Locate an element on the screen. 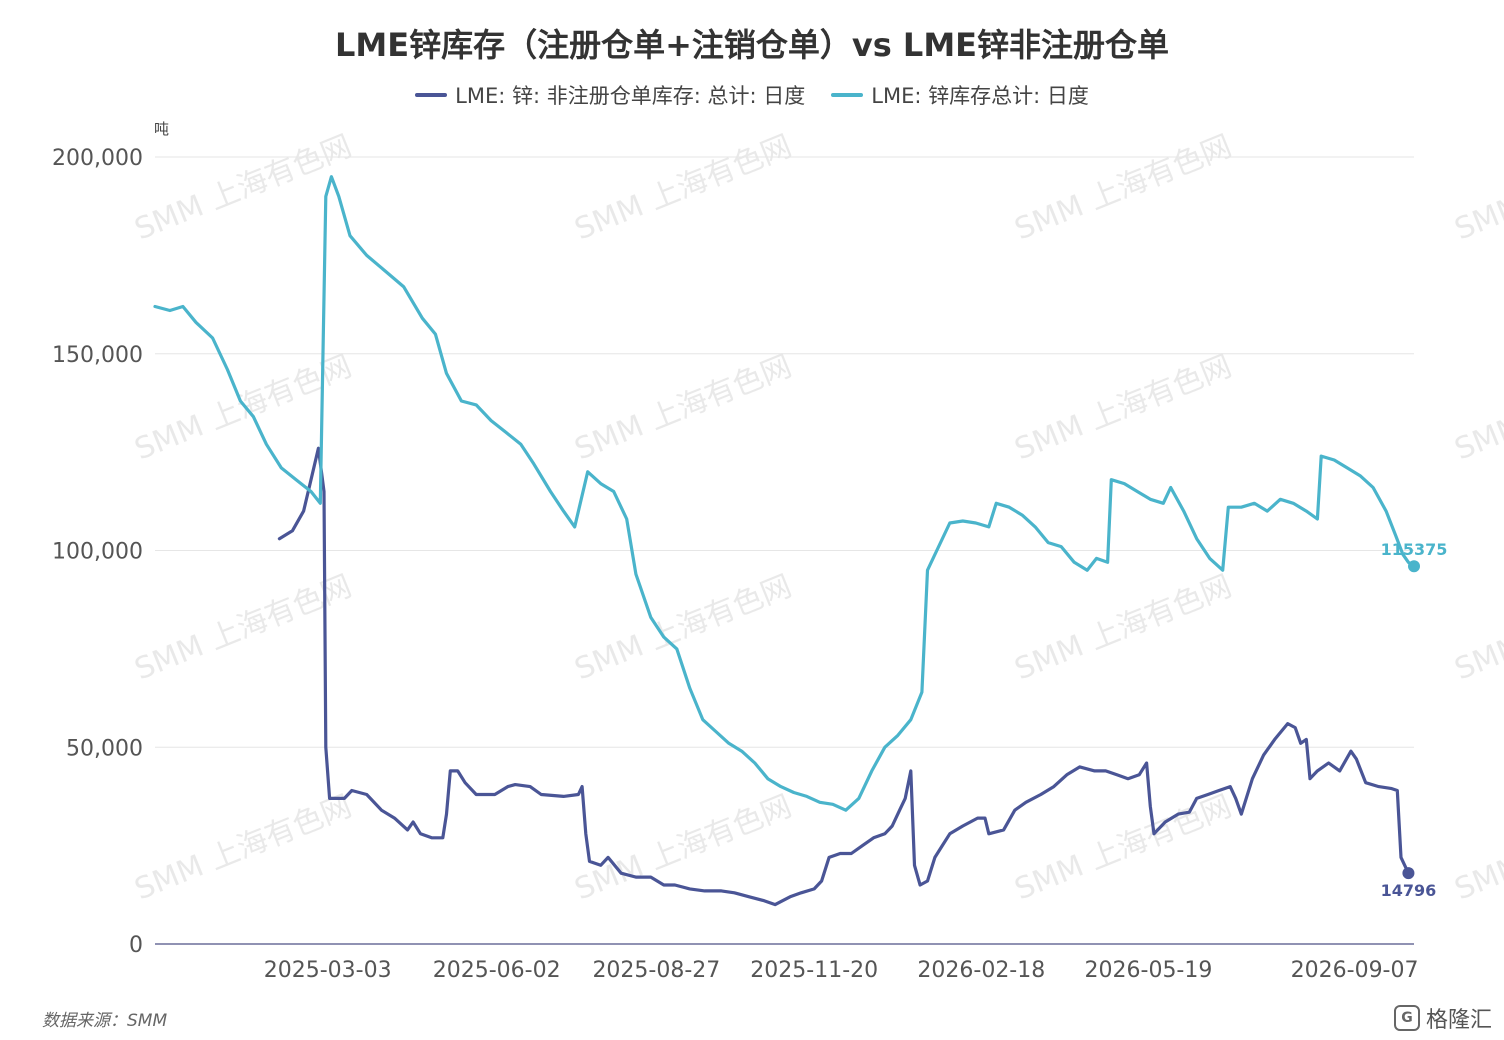 The height and width of the screenshot is (1040, 1504). legend-swatch-non-registered is located at coordinates (431, 95).